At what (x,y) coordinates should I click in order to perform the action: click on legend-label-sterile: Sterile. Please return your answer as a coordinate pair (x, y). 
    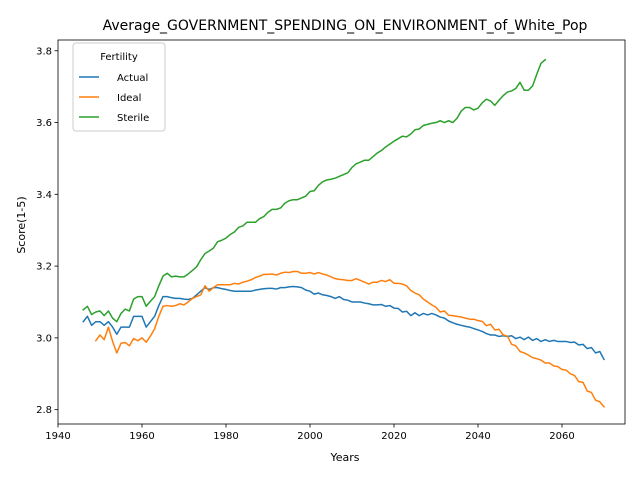
    Looking at the image, I should click on (133, 118).